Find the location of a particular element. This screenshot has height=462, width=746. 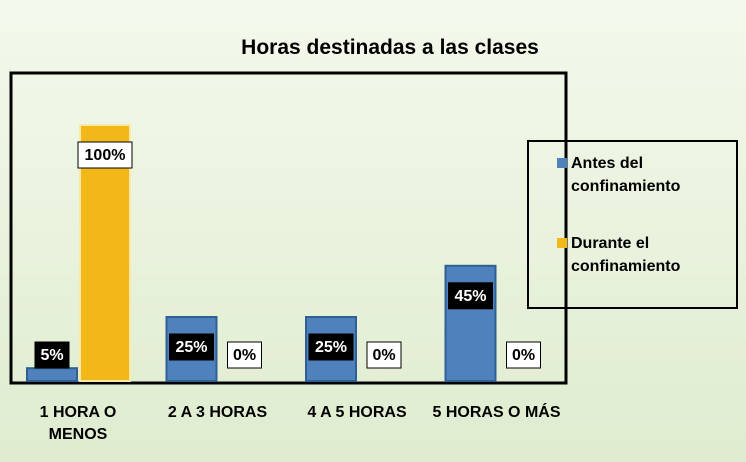

value-label: 5% is located at coordinates (51, 355).